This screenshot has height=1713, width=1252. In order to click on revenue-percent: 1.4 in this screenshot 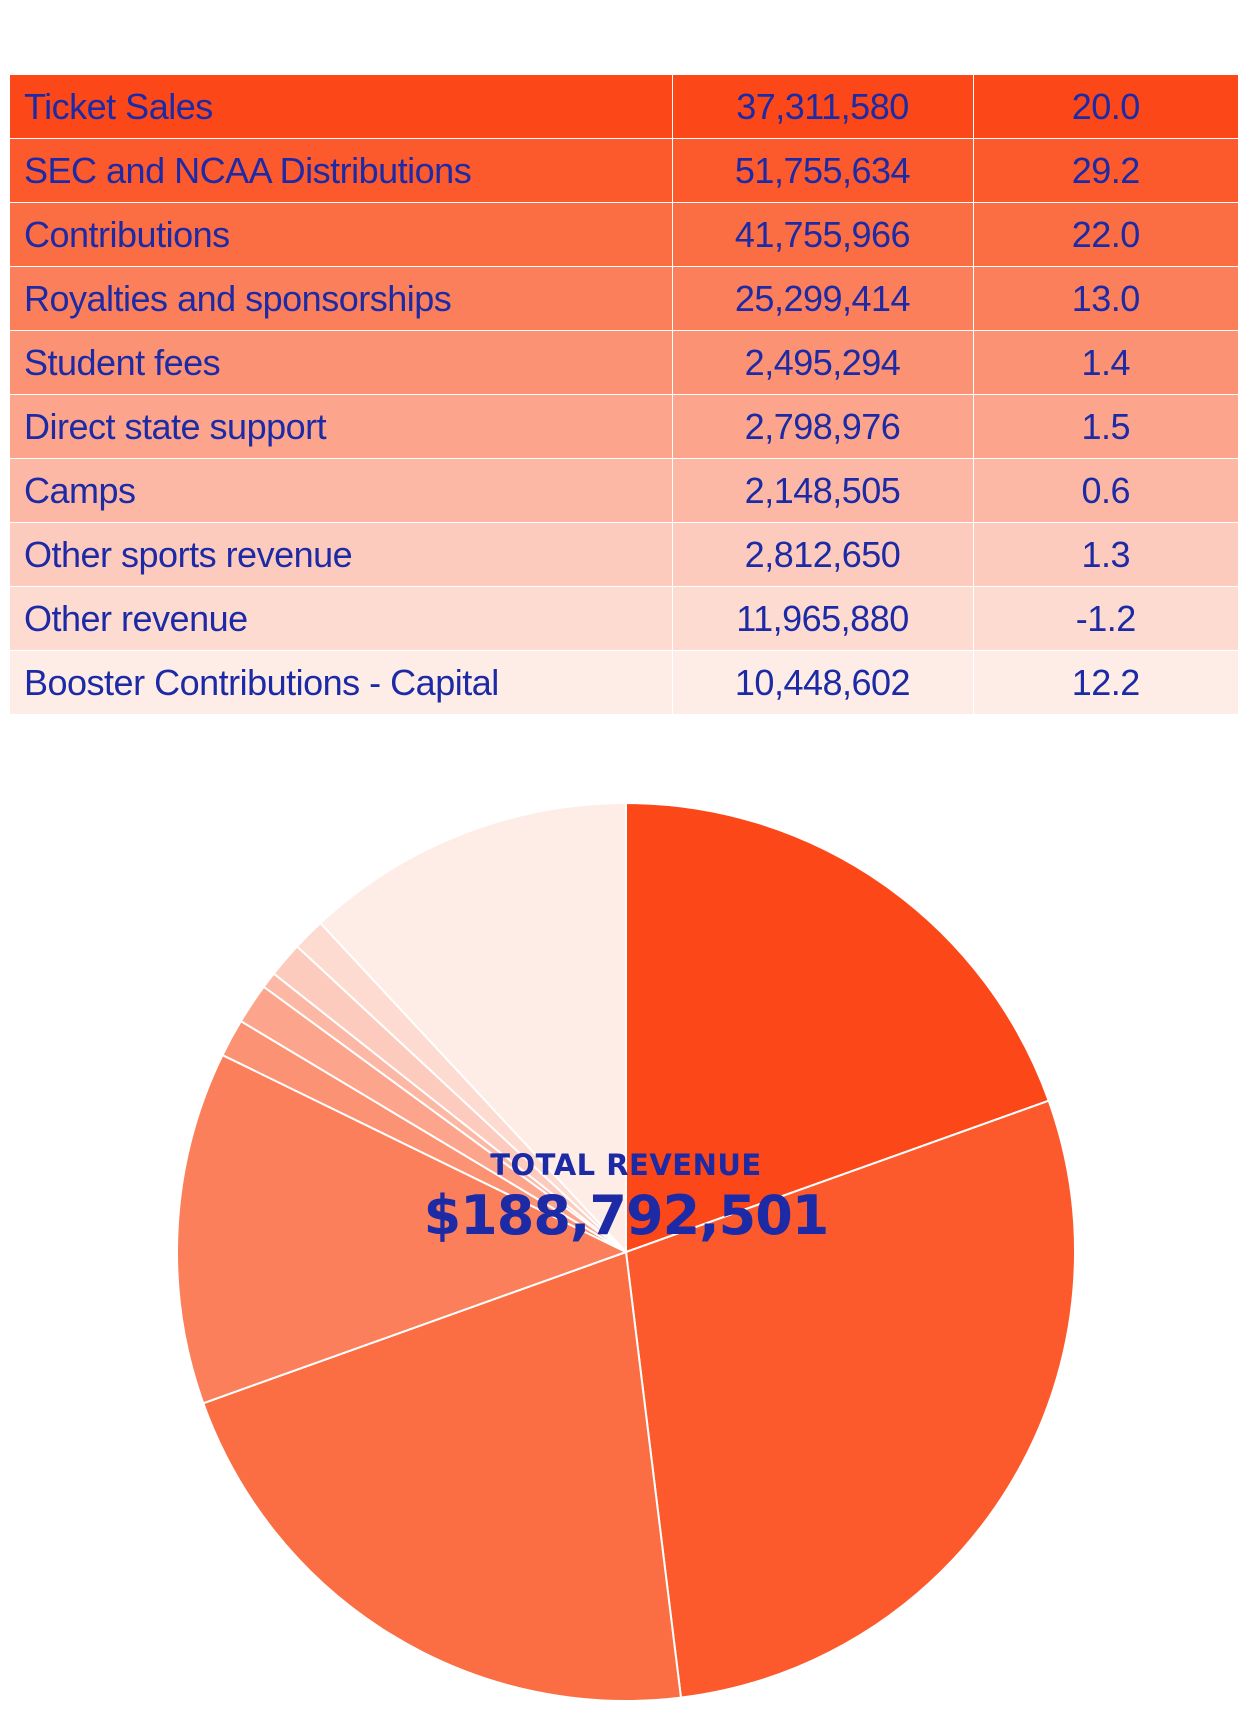, I will do `click(1105, 362)`.